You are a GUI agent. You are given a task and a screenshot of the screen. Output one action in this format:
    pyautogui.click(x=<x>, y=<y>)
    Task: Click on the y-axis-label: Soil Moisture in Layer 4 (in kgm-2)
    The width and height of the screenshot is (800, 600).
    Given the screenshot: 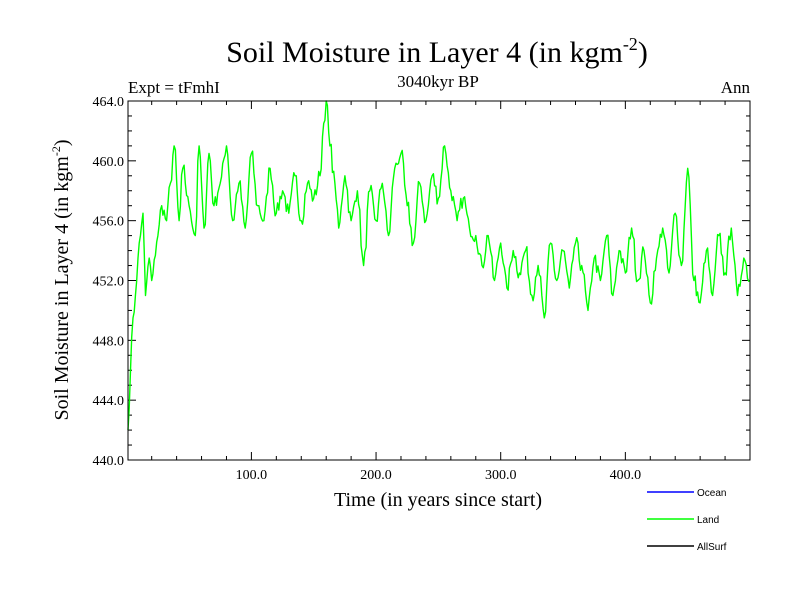 What is the action you would take?
    pyautogui.click(x=61, y=279)
    